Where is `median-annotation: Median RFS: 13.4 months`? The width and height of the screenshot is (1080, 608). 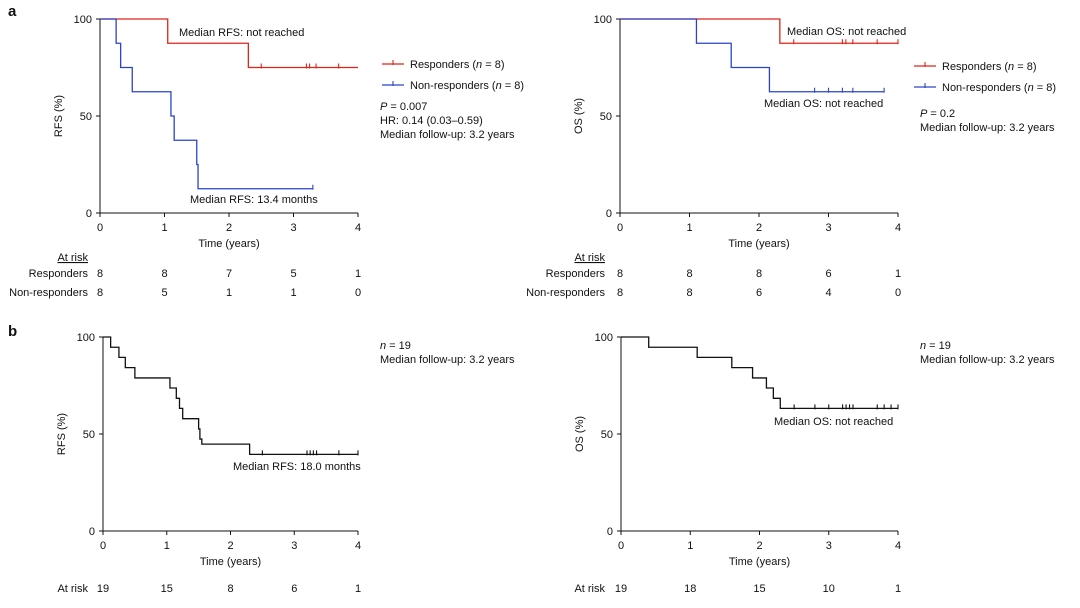 median-annotation: Median RFS: 13.4 months is located at coordinates (254, 200).